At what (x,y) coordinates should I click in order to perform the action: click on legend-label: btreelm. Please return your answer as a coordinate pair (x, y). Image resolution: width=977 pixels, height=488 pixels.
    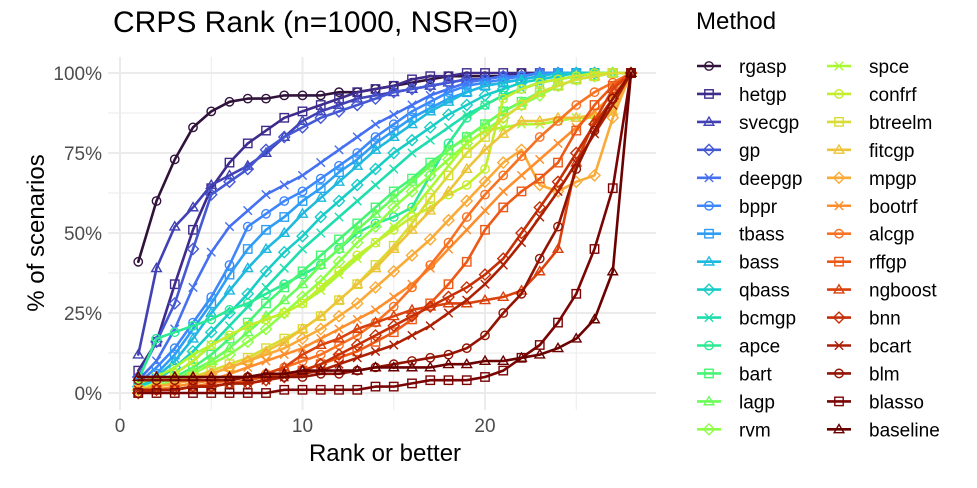
    Looking at the image, I should click on (900, 123).